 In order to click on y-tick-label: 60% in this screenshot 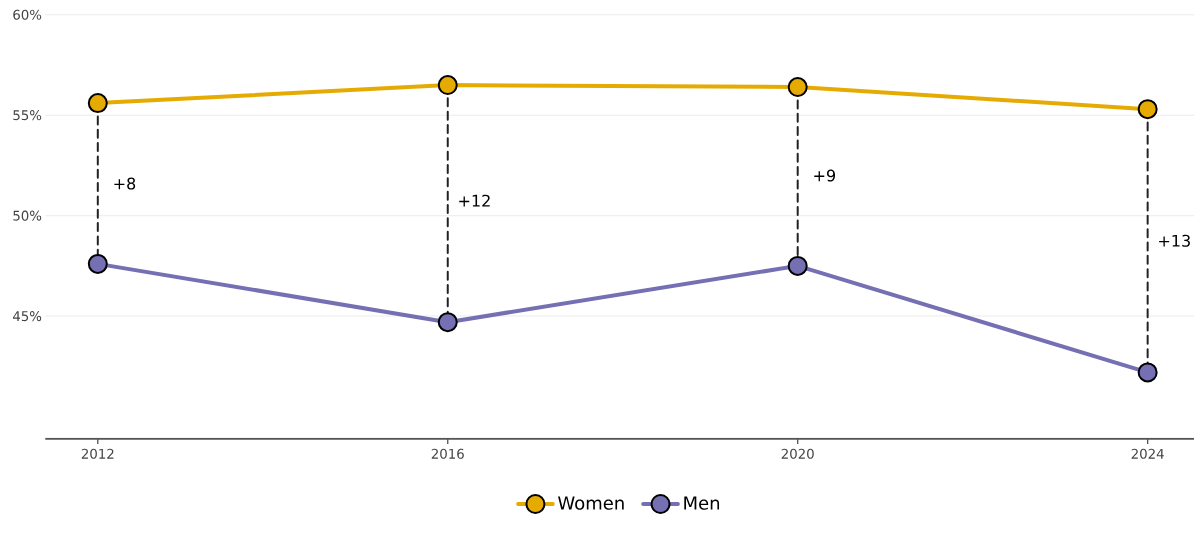, I will do `click(27, 14)`.